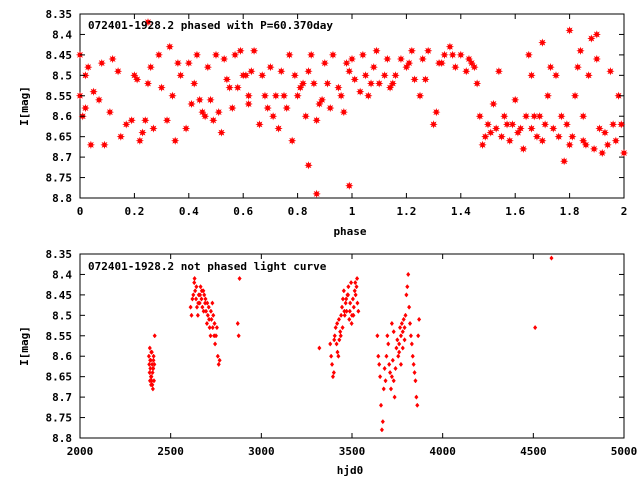 This screenshot has width=640, height=480. I want to click on phased-plot-y-tick-label: 8.7, so click(62, 157).